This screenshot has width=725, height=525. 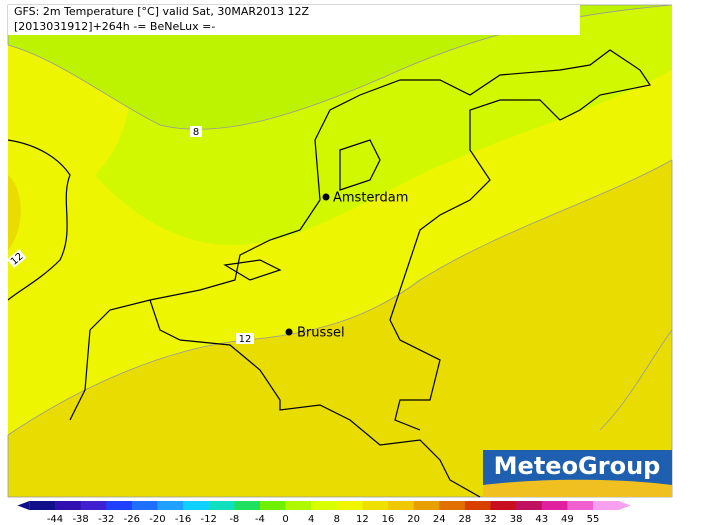 What do you see at coordinates (132, 519) in the screenshot?
I see `colorbar-tick-label: -26` at bounding box center [132, 519].